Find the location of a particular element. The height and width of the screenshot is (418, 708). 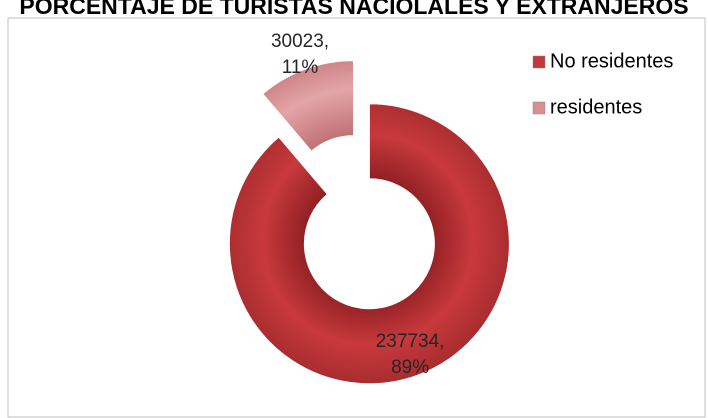

legend-label: No residentes is located at coordinates (611, 61).